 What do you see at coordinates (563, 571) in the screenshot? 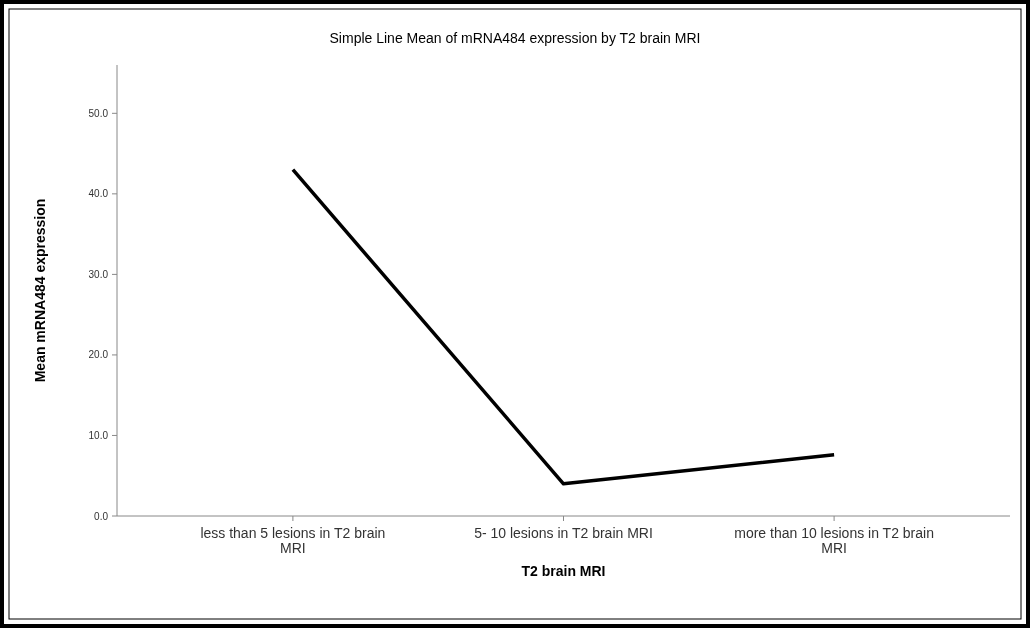
I see `x-axis-title: T2 brain MRI` at bounding box center [563, 571].